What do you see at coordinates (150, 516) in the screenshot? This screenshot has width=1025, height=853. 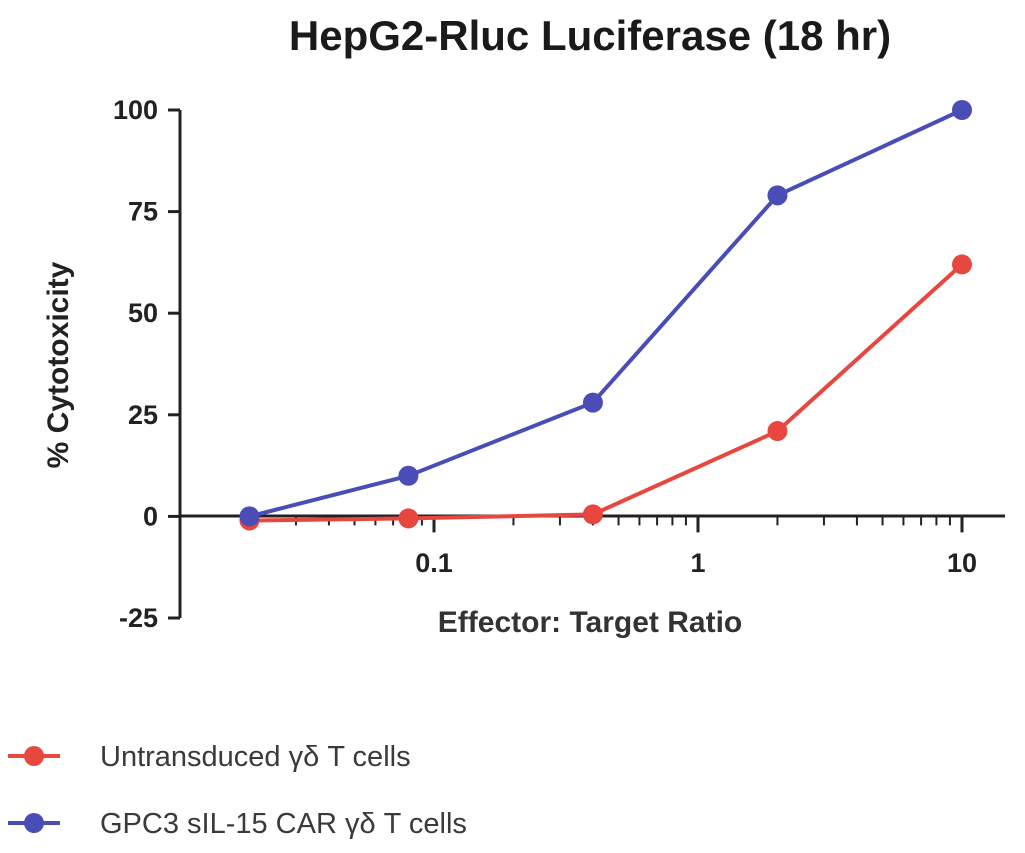 I see `y-tick-label: 0` at bounding box center [150, 516].